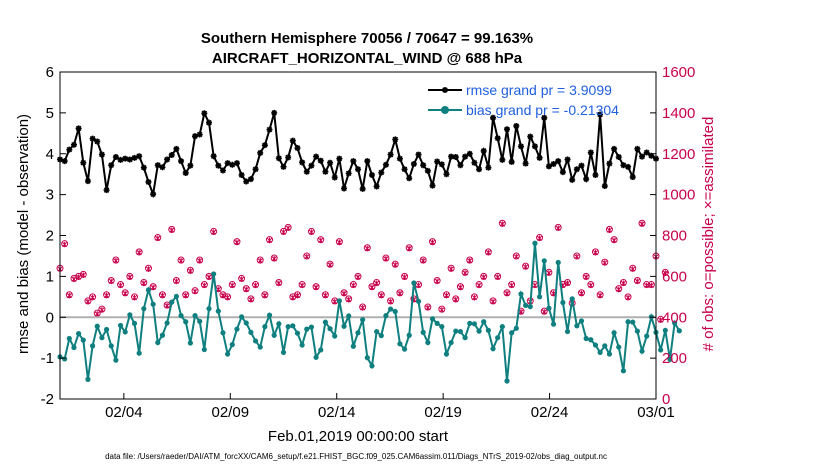 This screenshot has height=470, width=830. Describe the element at coordinates (358, 153) in the screenshot. I see `rmse-series-markers` at that location.